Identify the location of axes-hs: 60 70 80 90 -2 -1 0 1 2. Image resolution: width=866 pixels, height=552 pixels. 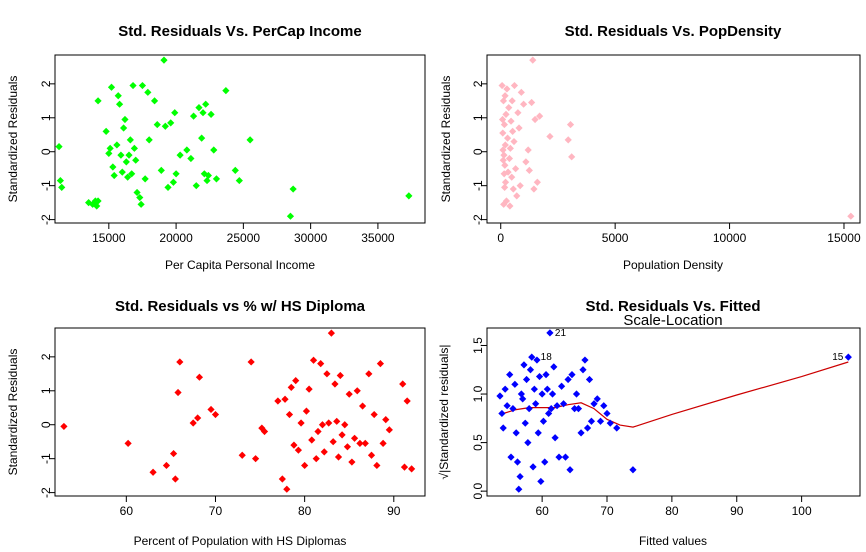
(220, 435).